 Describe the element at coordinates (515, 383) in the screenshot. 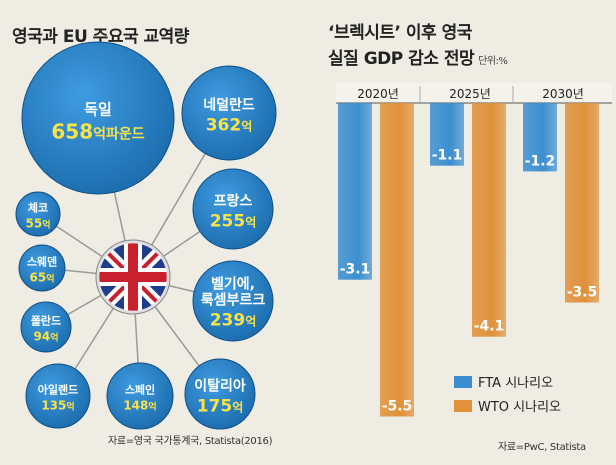

I see `legend-label: FTA 시나리오` at that location.